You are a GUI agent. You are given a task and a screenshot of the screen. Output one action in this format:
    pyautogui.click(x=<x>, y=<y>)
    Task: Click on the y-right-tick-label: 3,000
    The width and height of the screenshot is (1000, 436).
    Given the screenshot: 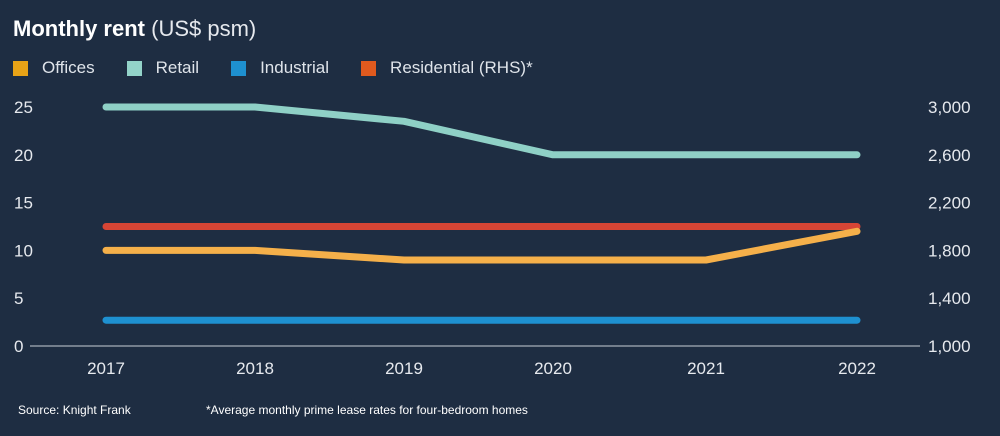 What is the action you would take?
    pyautogui.click(x=949, y=107)
    